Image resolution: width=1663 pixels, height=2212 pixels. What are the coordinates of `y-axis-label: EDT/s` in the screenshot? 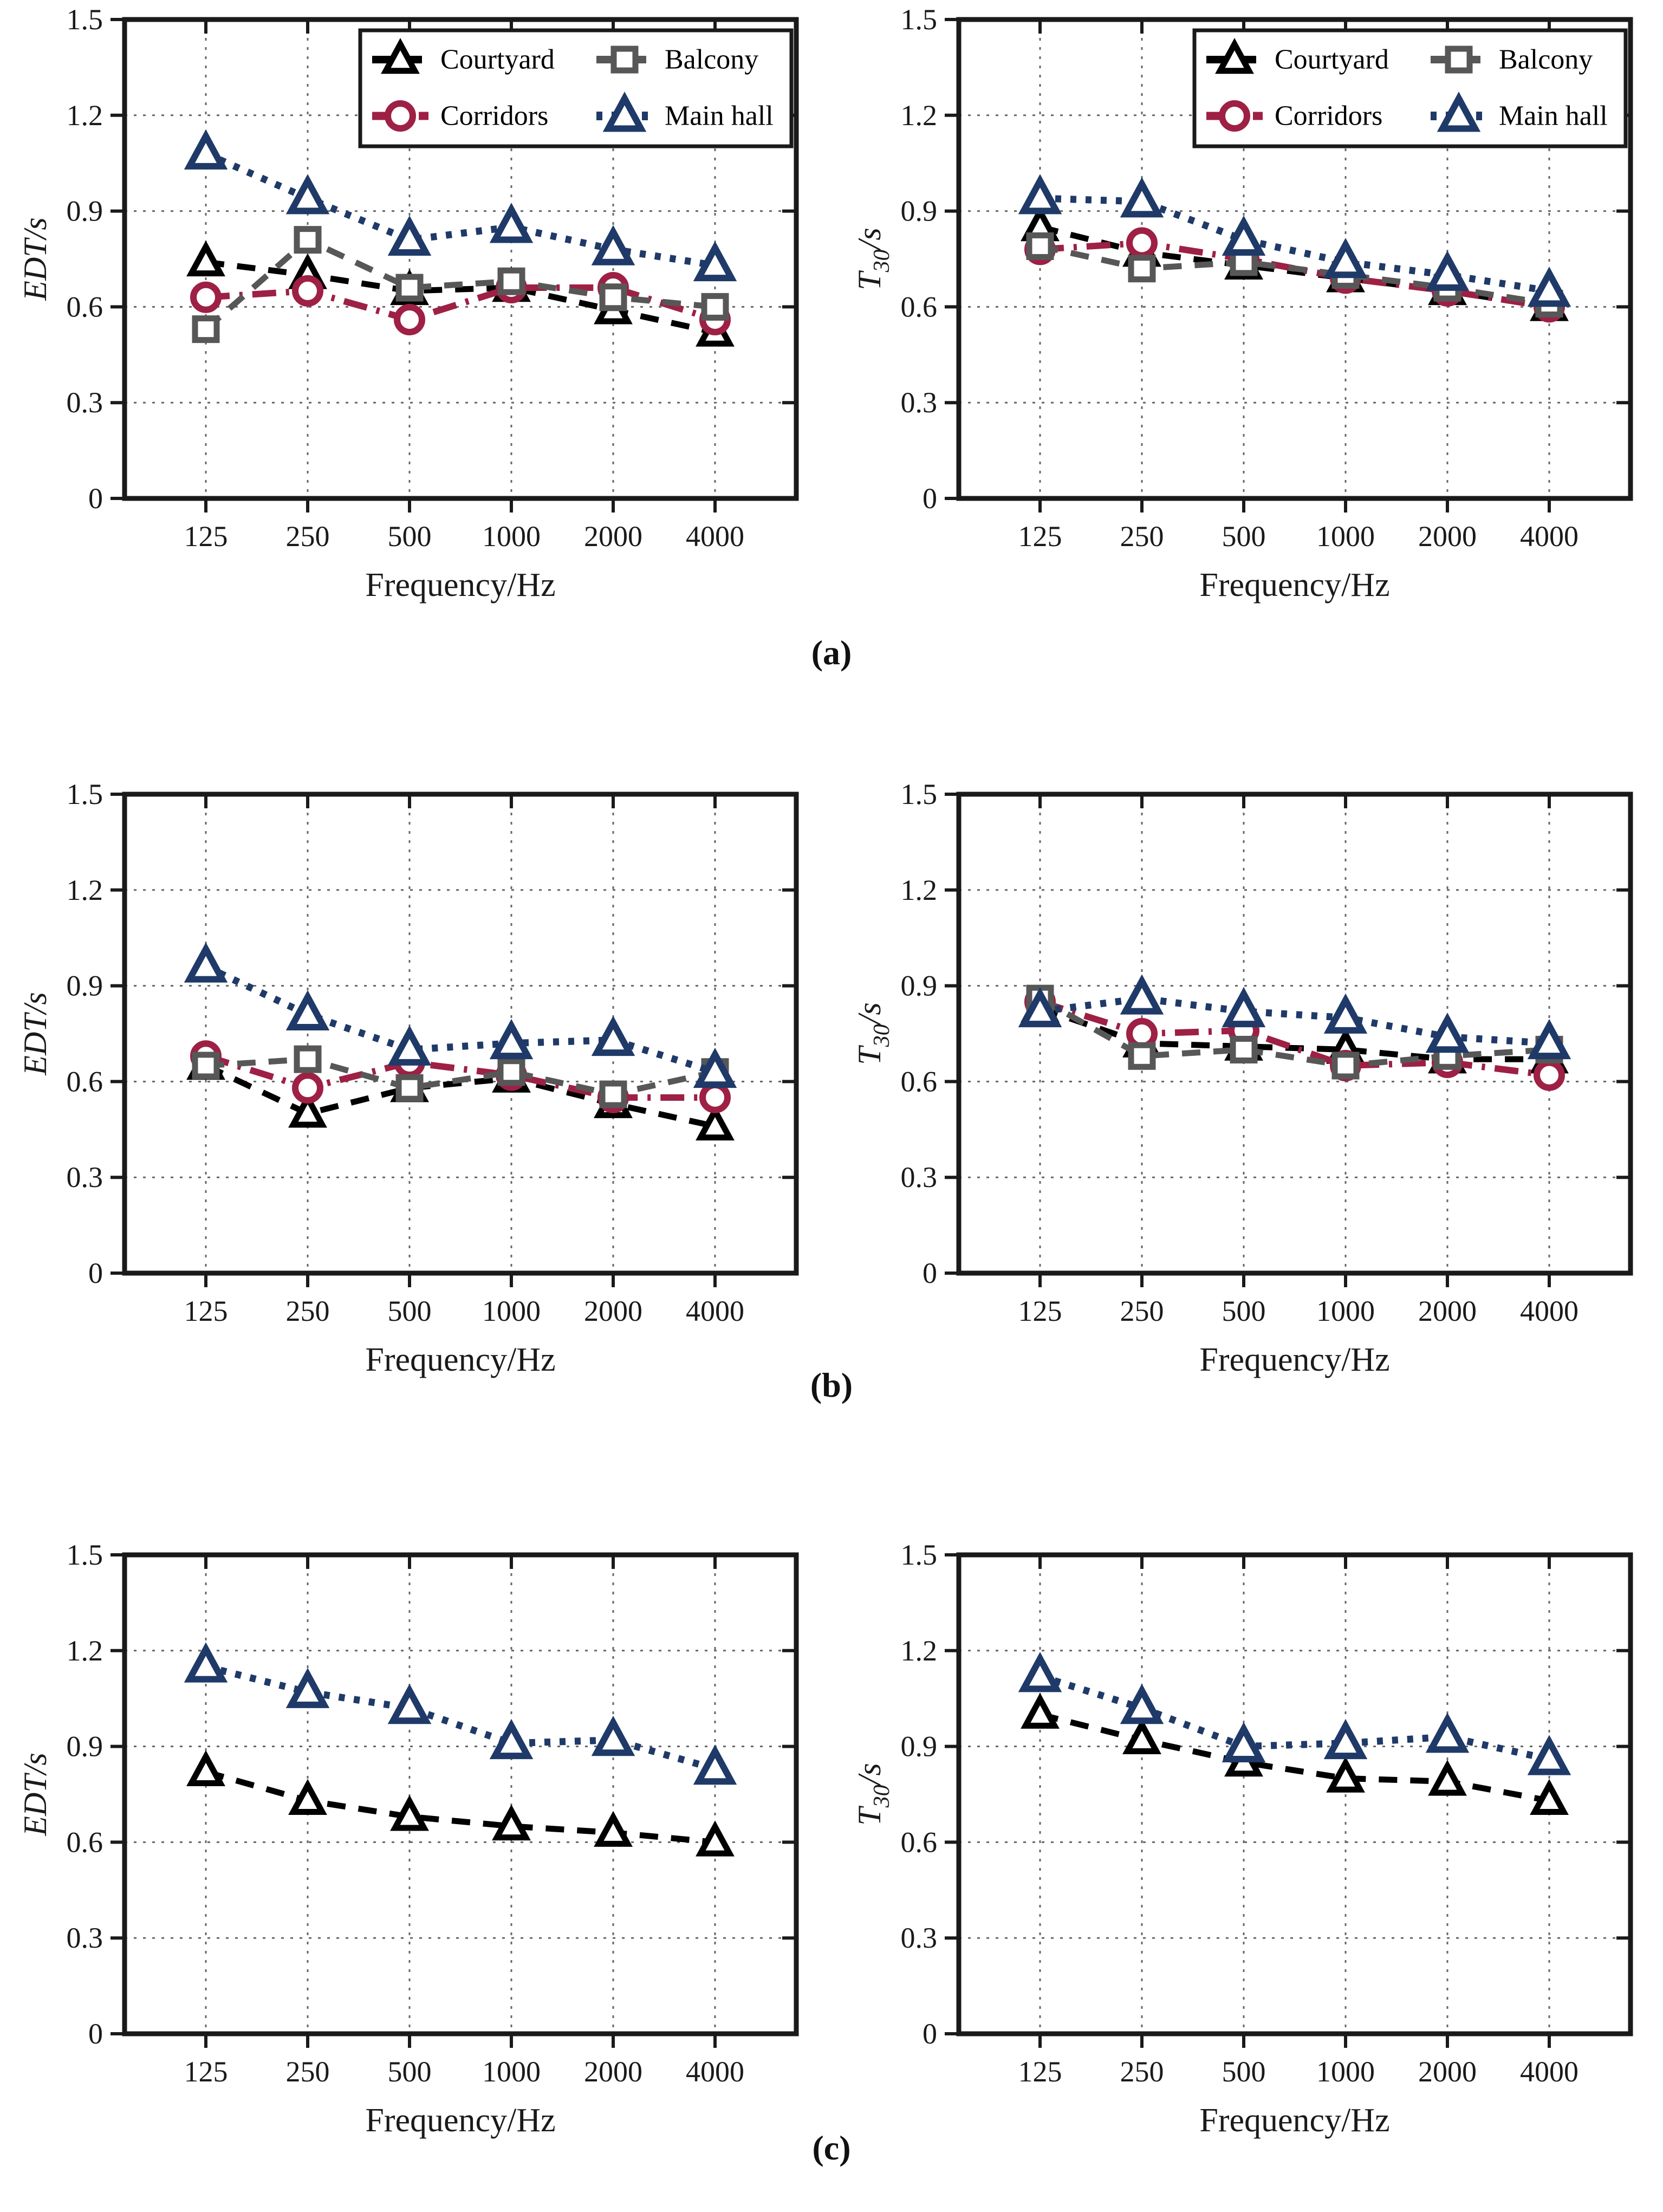 It's located at (35, 1794).